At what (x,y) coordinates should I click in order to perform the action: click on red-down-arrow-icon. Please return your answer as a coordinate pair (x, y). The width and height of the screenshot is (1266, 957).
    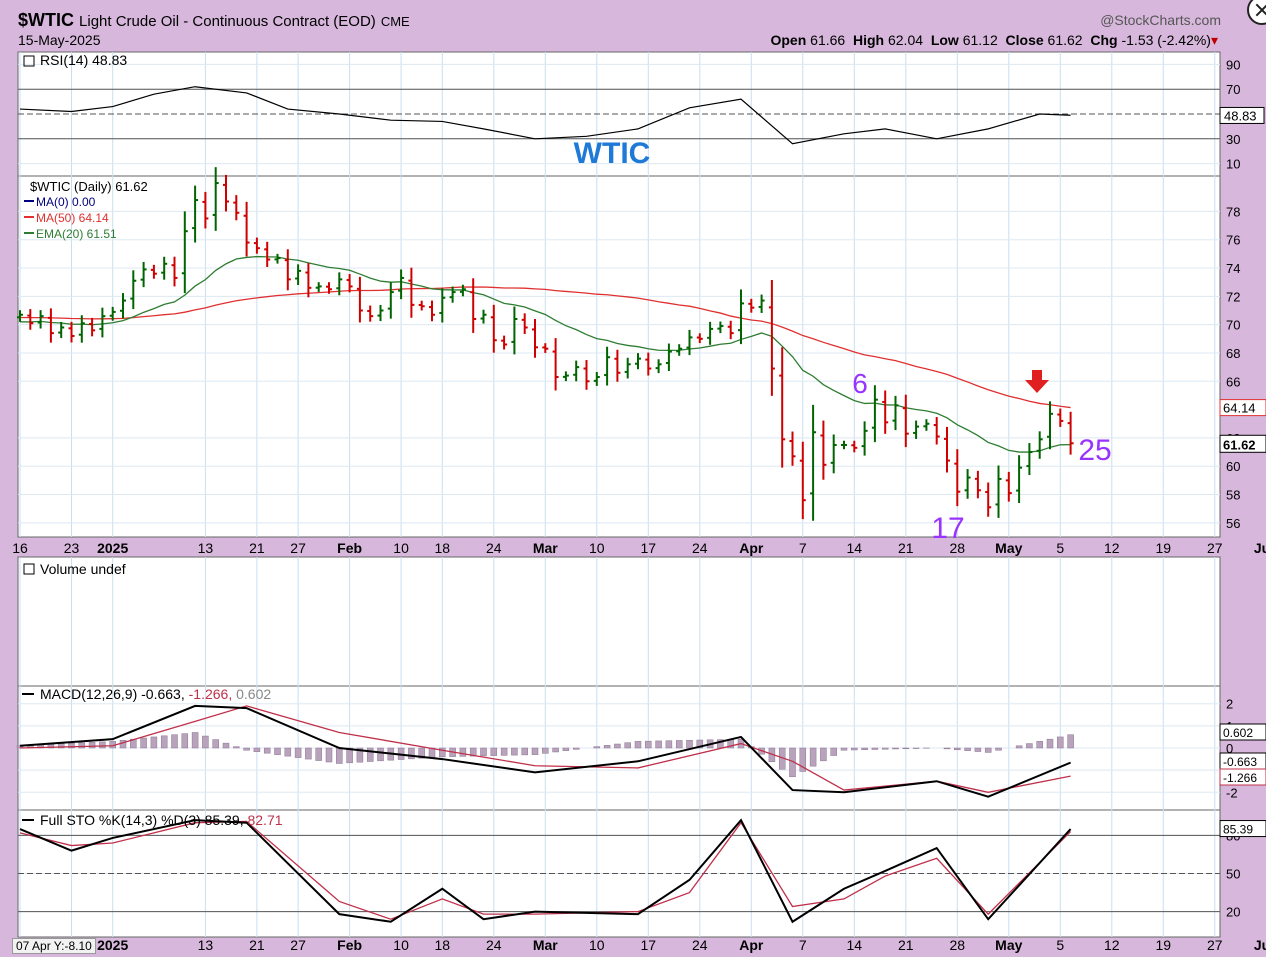
    Looking at the image, I should click on (1037, 381).